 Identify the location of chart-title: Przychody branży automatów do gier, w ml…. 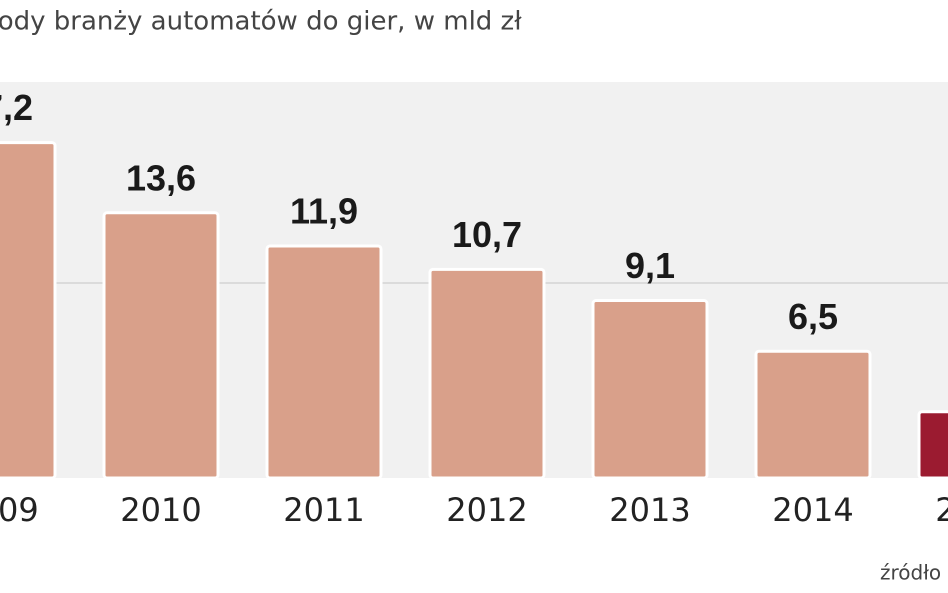
(261, 22).